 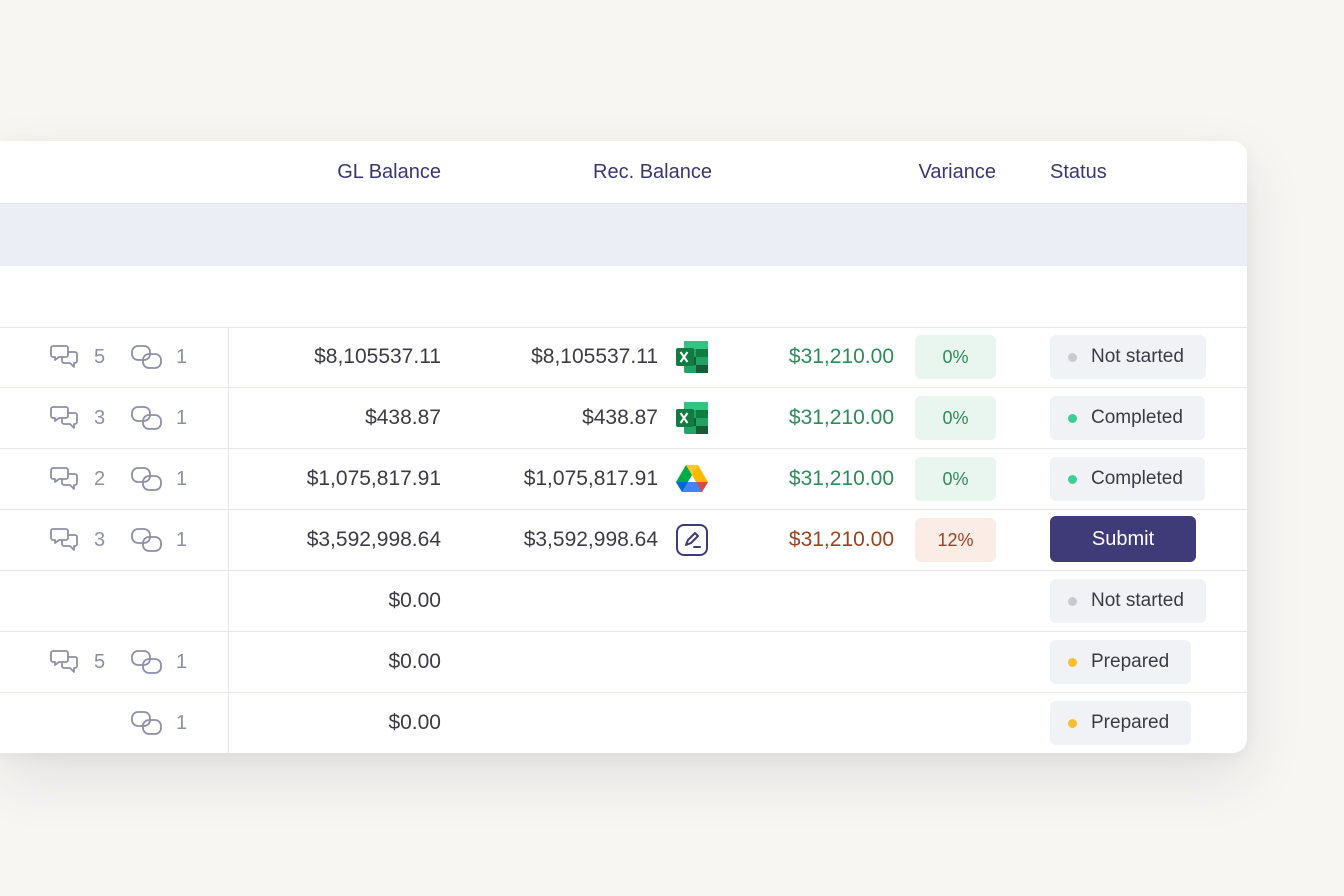 What do you see at coordinates (100, 478) in the screenshot?
I see `comments-count-value: 2` at bounding box center [100, 478].